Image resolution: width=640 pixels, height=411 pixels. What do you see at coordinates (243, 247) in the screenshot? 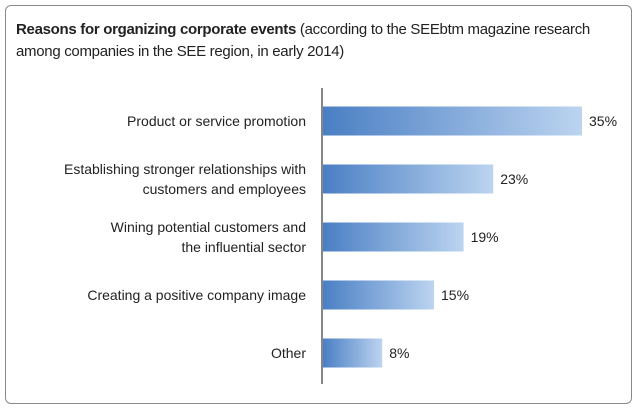
I see `category-label-line: the influential sector` at bounding box center [243, 247].